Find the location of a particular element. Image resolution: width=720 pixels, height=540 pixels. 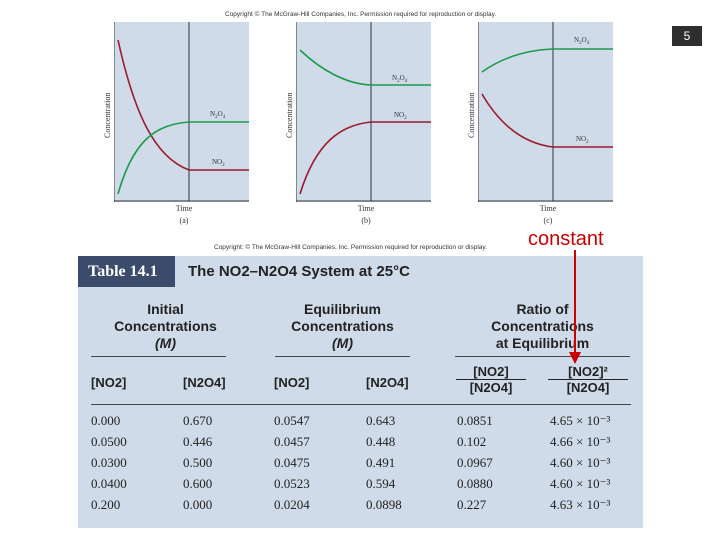

col-initial-no2: [NO2] is located at coordinates (109, 382).